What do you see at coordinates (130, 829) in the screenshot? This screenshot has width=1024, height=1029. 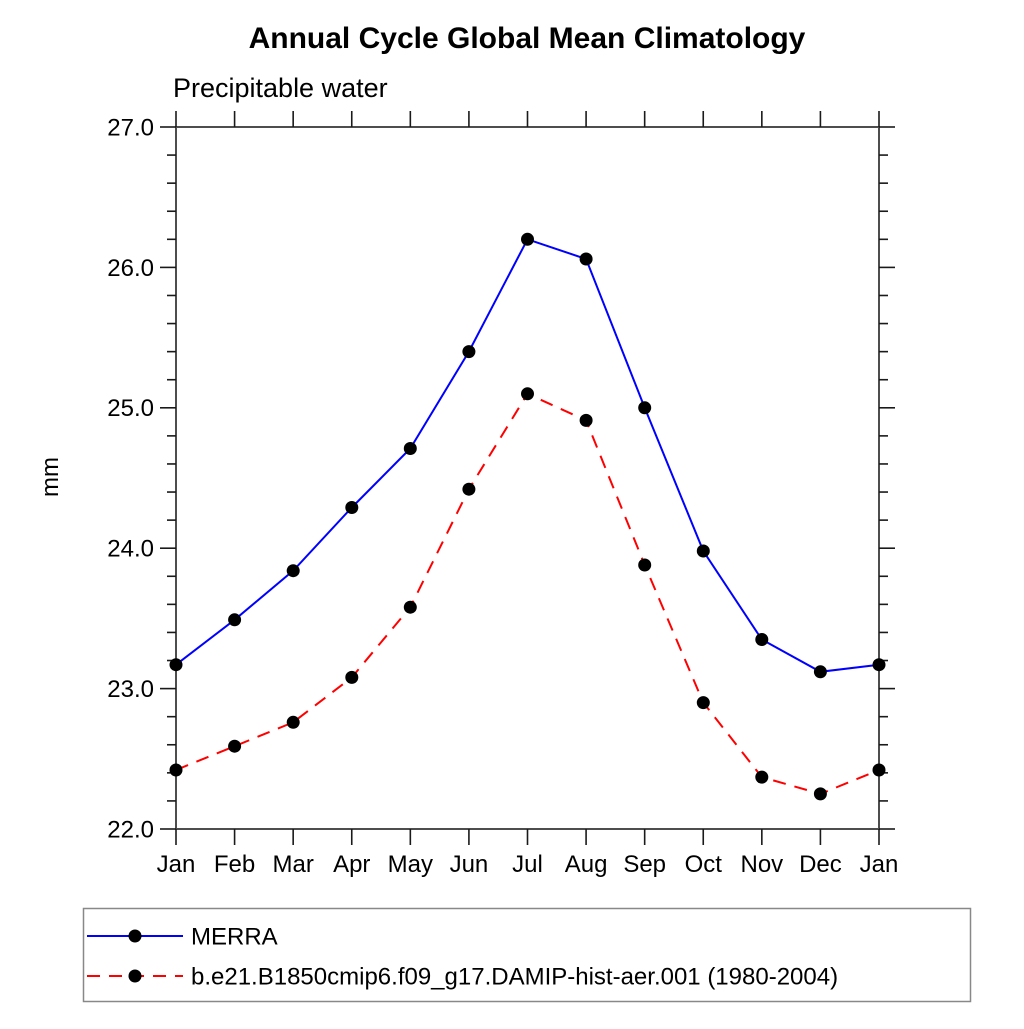 I see `y-tick-label: 22.0` at bounding box center [130, 829].